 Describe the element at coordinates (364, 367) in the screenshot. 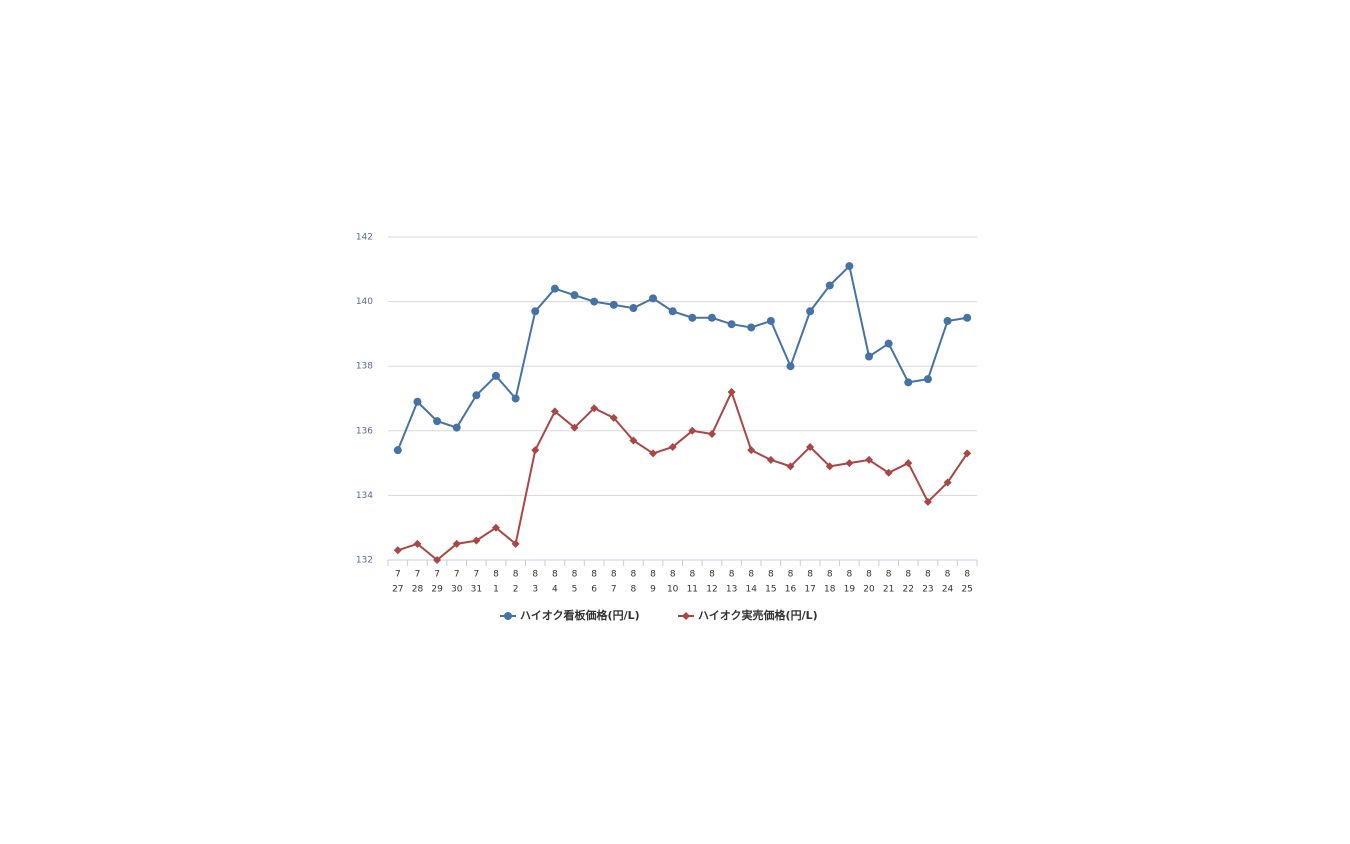

I see `y-tick-label: 138` at that location.